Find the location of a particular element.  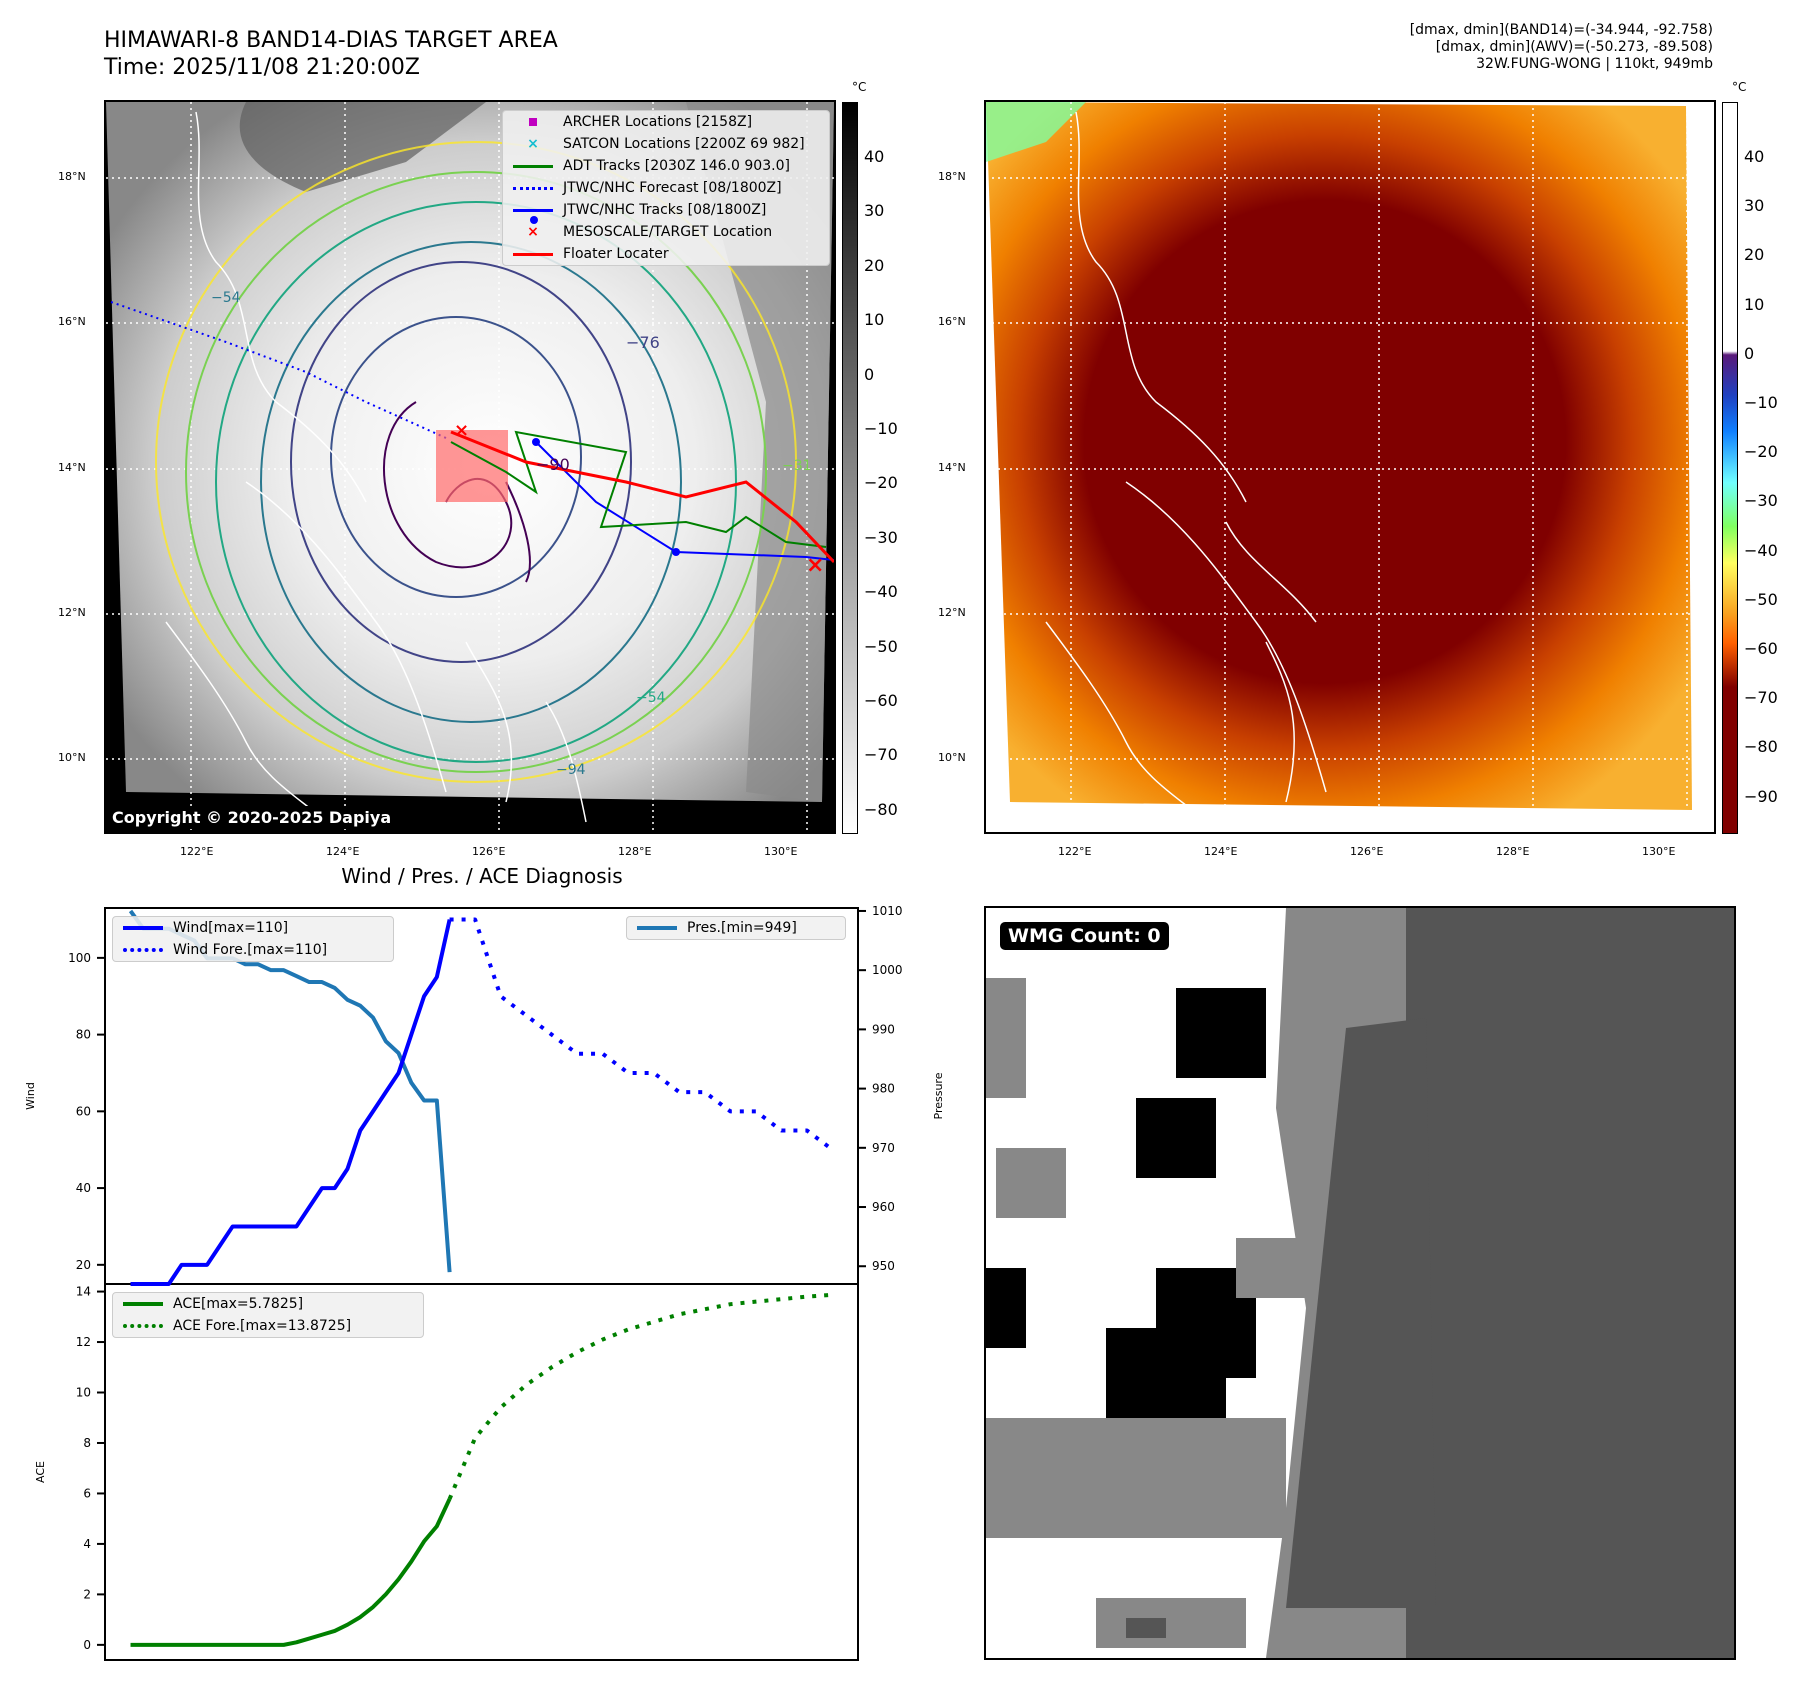

ace-tick-label: 4 is located at coordinates (87, 1544).